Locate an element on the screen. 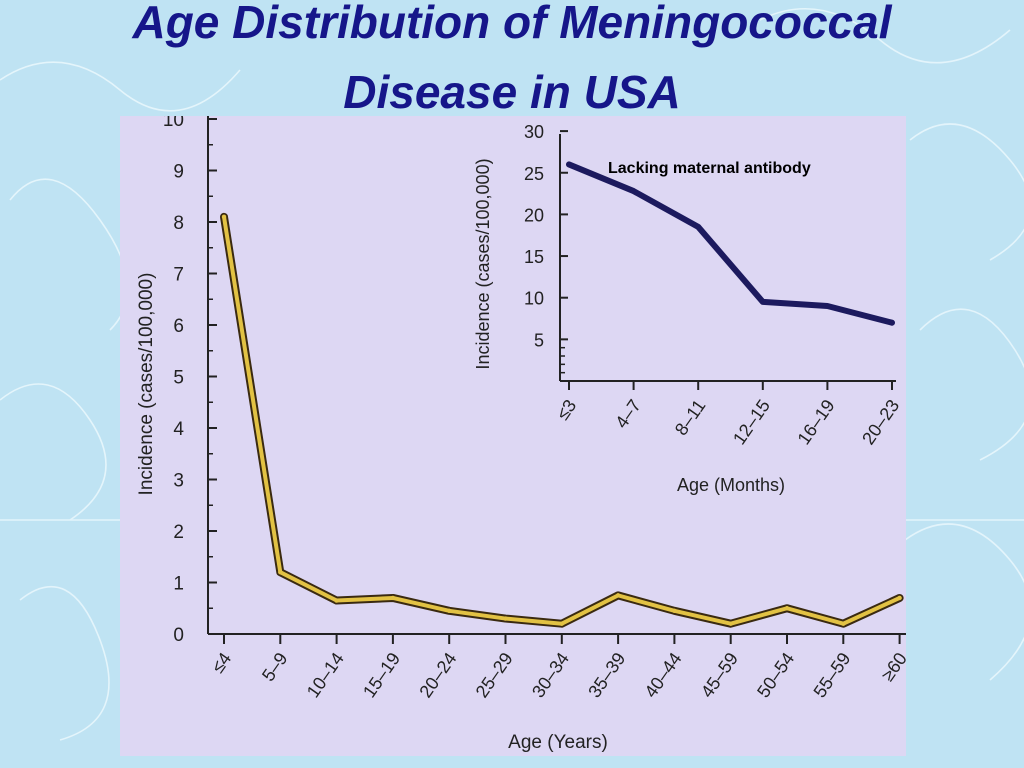 The image size is (1024, 768). y-tick-label: 6 is located at coordinates (178, 326).